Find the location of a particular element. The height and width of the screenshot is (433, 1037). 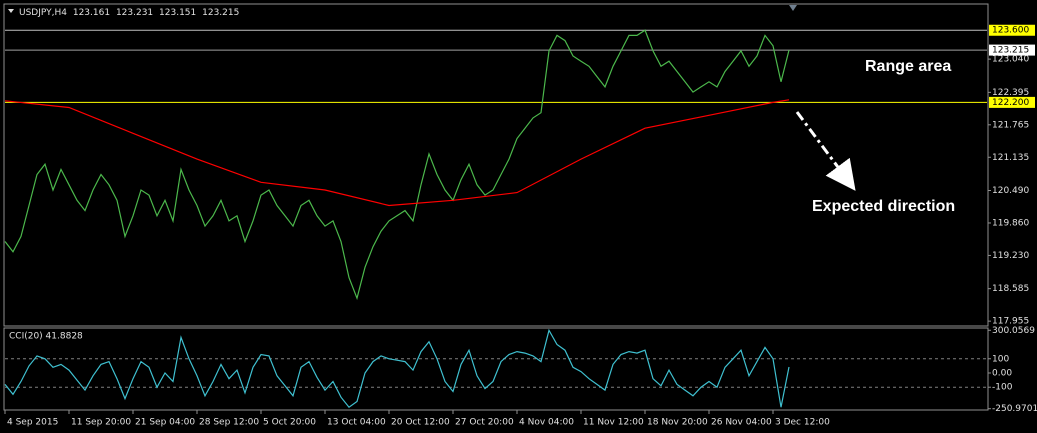

x-tick-label: 27 Oct 20:00 is located at coordinates (484, 423).